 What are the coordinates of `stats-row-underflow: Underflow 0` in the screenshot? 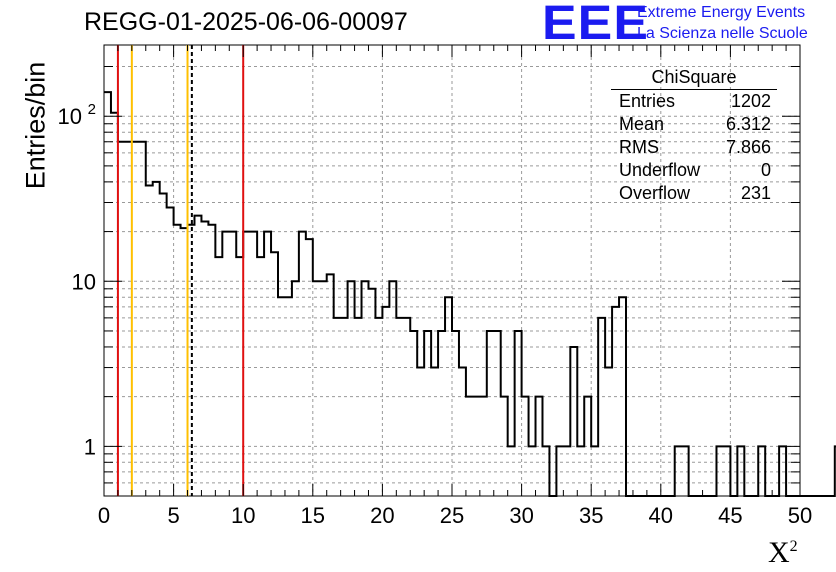 It's located at (695, 170).